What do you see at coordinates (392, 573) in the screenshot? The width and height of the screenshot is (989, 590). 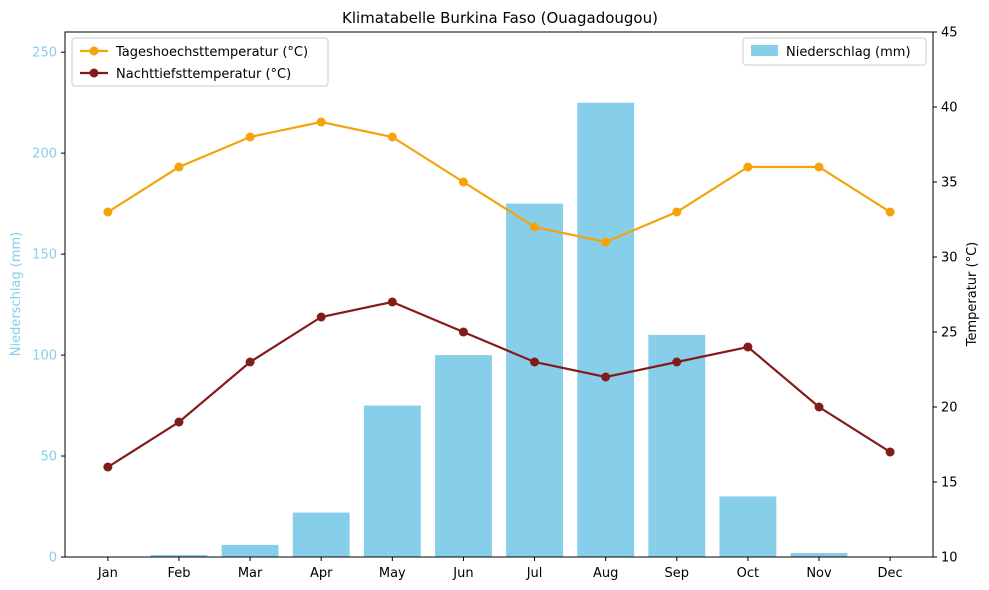 I see `x-tick-label: May` at bounding box center [392, 573].